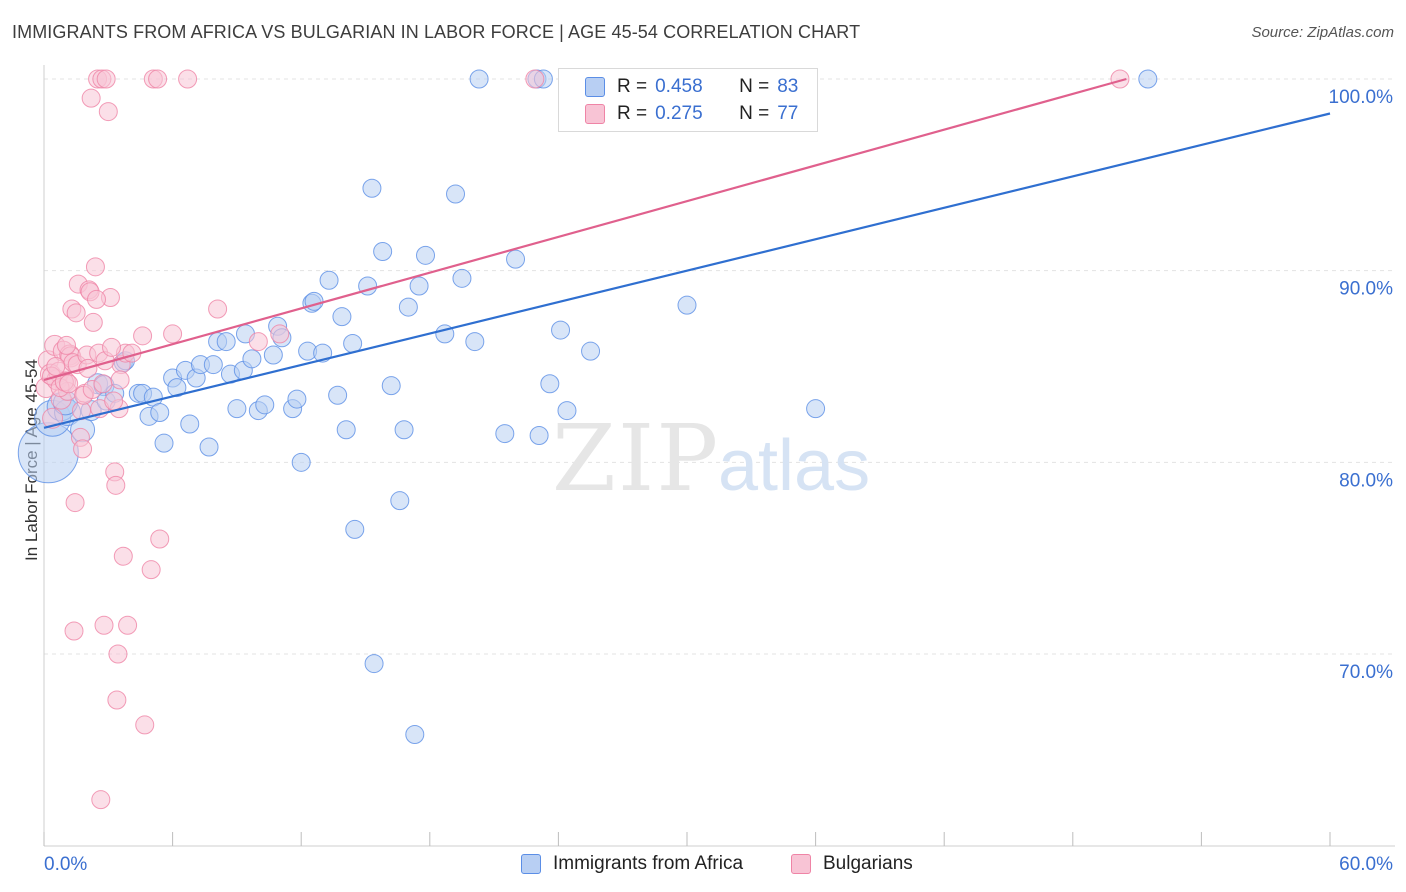 This screenshot has height=892, width=1406. Describe the element at coordinates (1366, 480) in the screenshot. I see `y-tick-label: 80.0%` at that location.